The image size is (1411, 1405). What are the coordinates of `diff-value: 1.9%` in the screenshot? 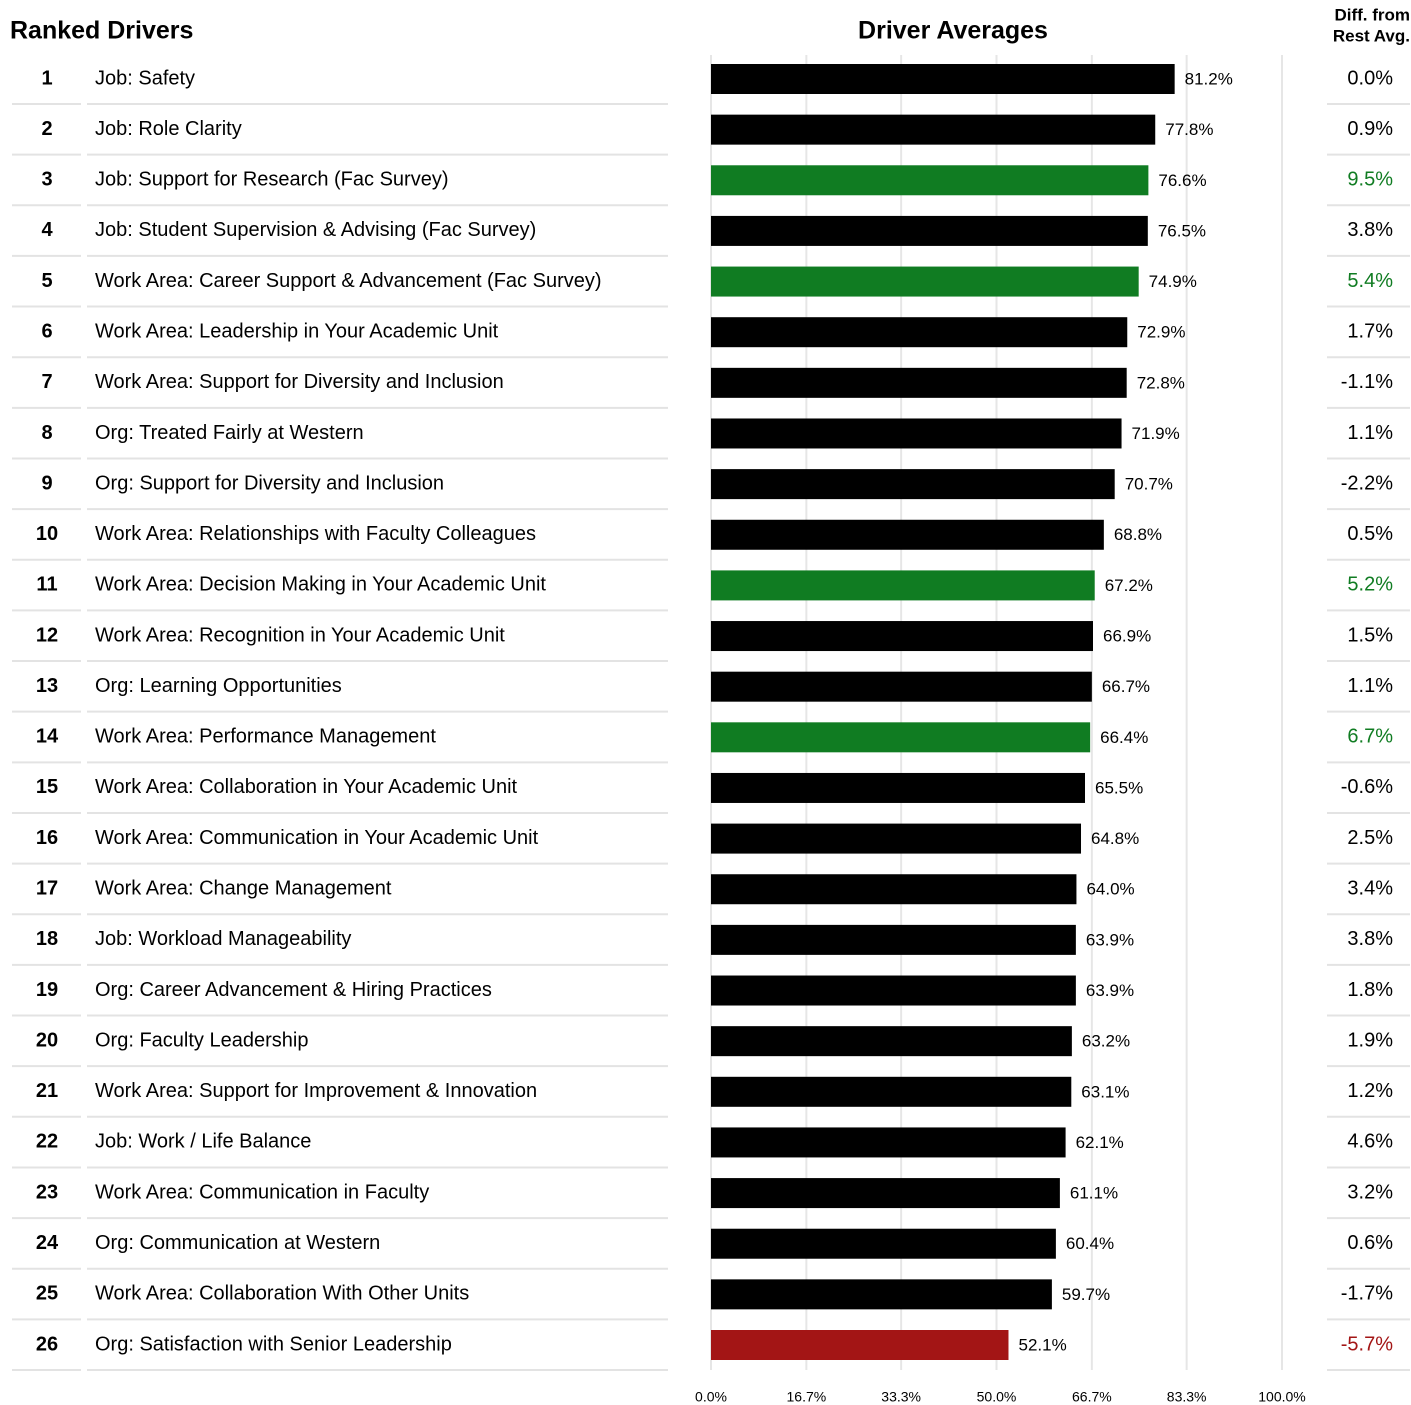 It's located at (1370, 1040).